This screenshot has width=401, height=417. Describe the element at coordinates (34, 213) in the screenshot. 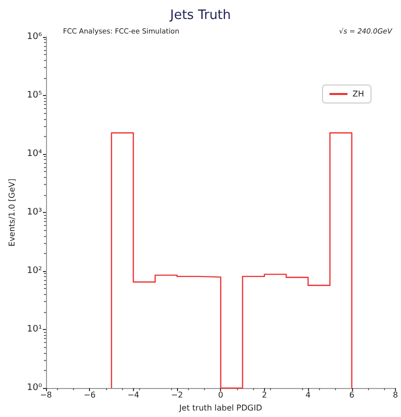

I see `y-tick-label: 10³` at that location.